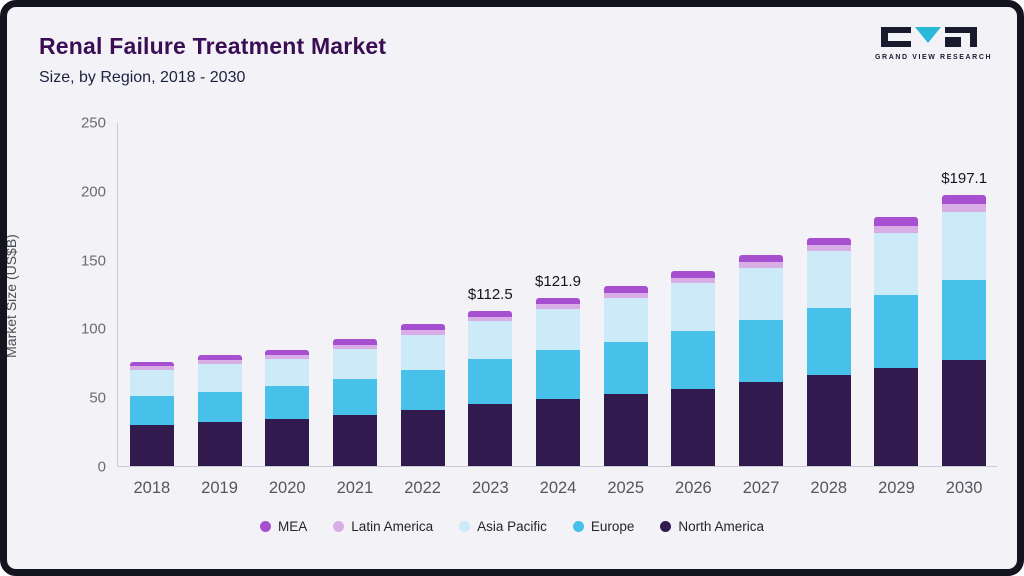 The width and height of the screenshot is (1024, 576). What do you see at coordinates (964, 488) in the screenshot?
I see `x-axis-label: 2030` at bounding box center [964, 488].